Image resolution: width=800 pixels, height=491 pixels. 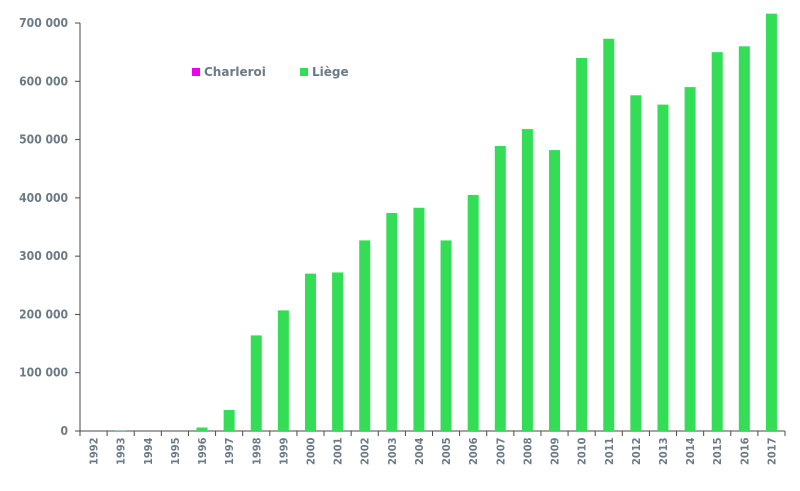 What do you see at coordinates (636, 451) in the screenshot?
I see `x-tick-label: 2012` at bounding box center [636, 451].